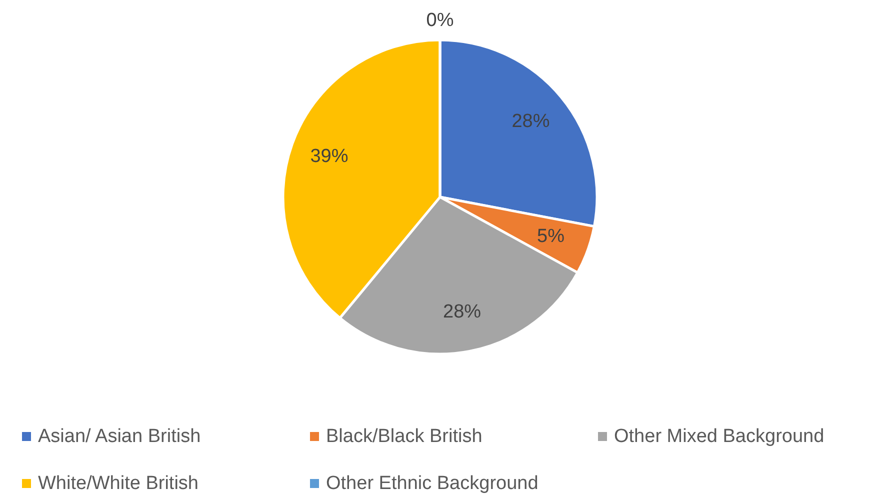 The image size is (879, 497). I want to click on legend-label: Asian/ Asian British, so click(119, 437).